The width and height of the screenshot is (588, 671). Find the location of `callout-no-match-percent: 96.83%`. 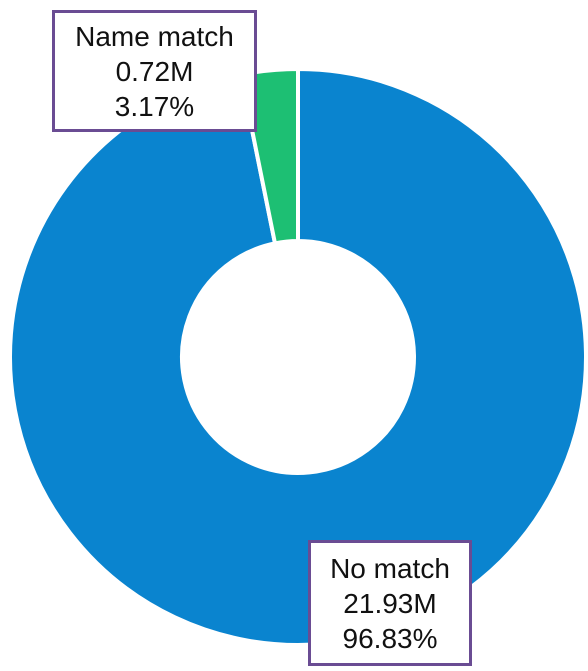

callout-no-match-percent: 96.83% is located at coordinates (390, 638).